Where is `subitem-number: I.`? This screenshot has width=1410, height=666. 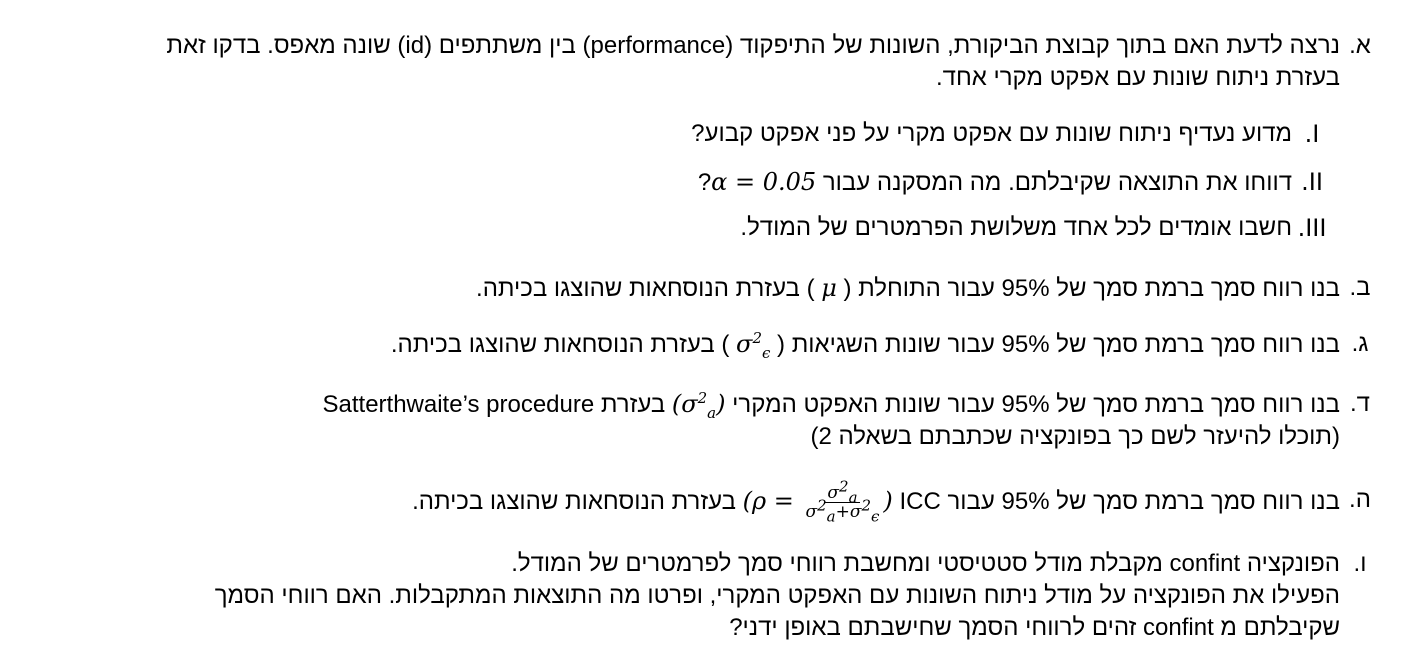 subitem-number: I. is located at coordinates (1312, 134).